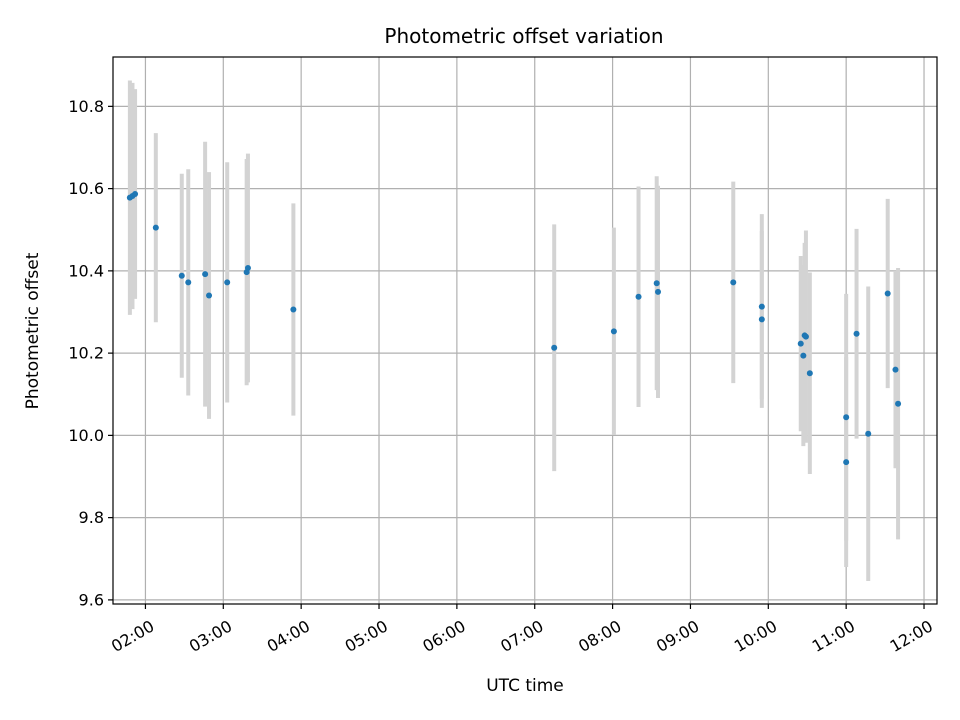  Describe the element at coordinates (86, 106) in the screenshot. I see `y-tick-label: 10.8` at that location.